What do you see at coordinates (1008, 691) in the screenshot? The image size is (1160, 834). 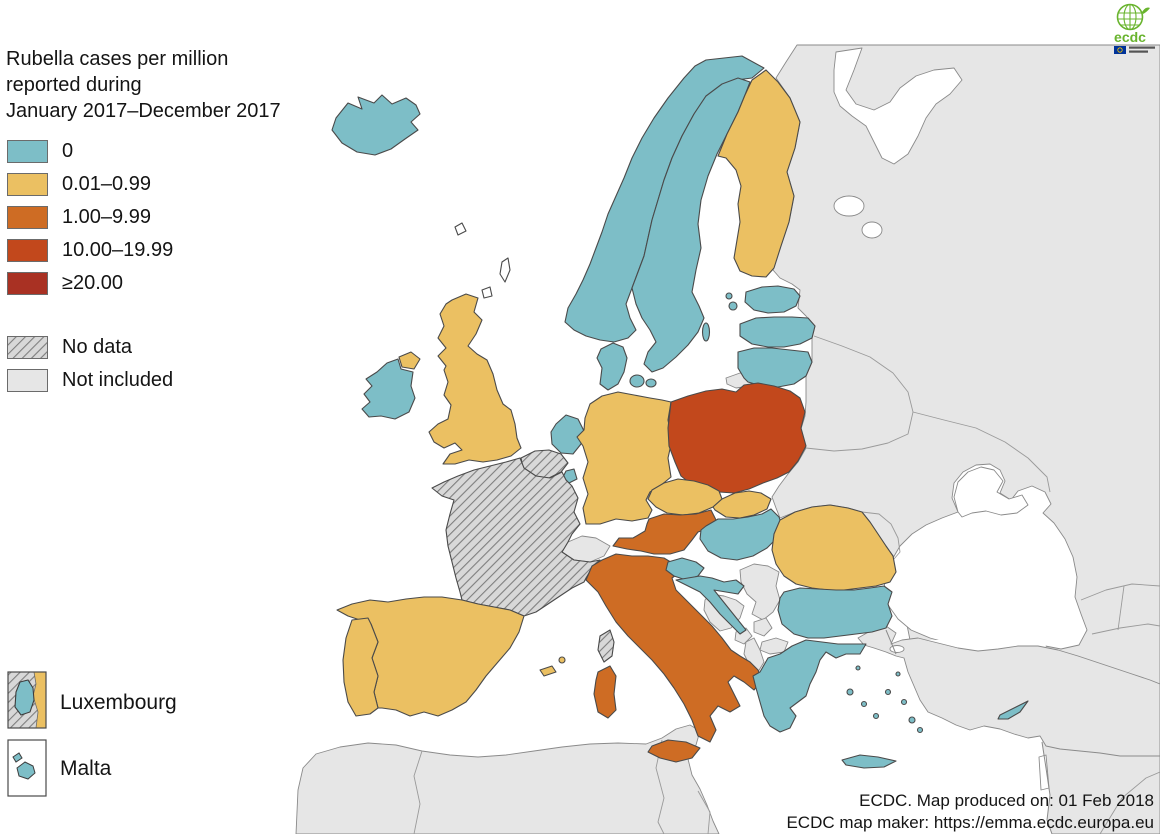 I see `country-turkey` at bounding box center [1008, 691].